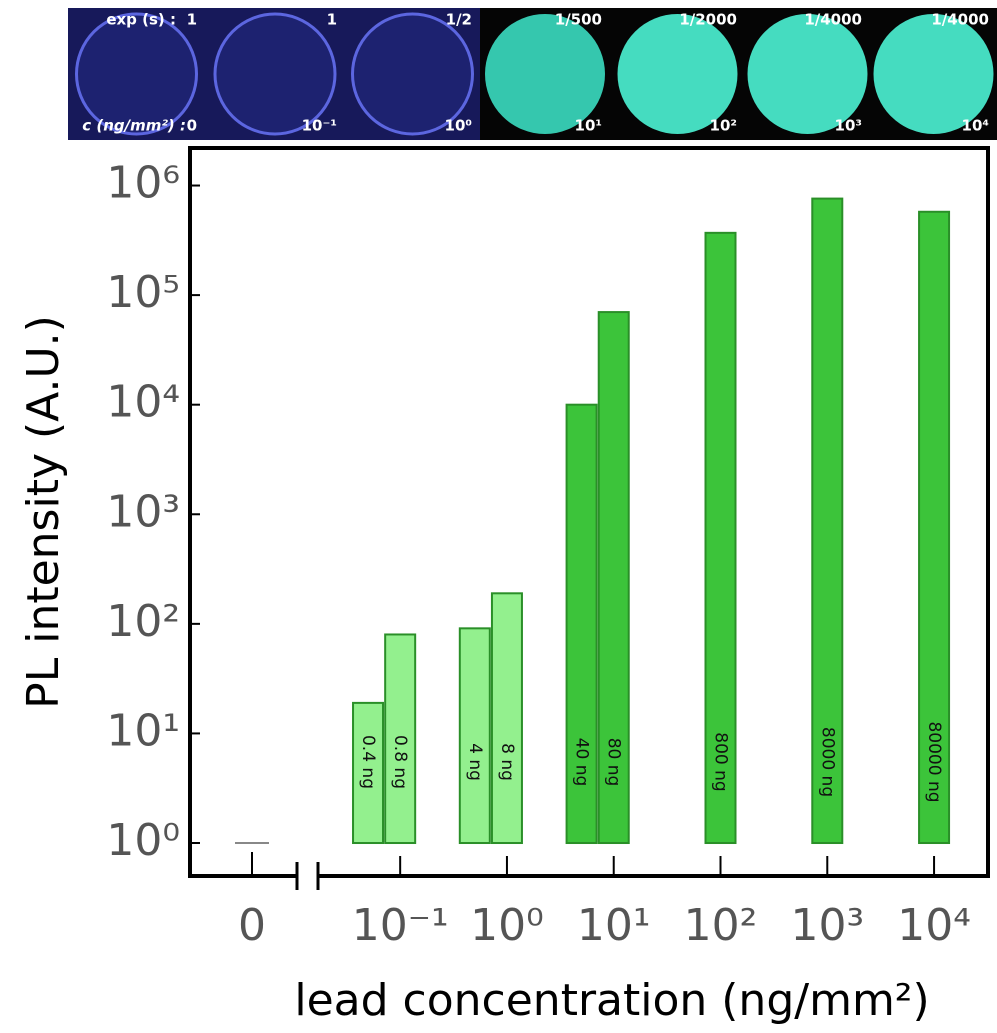  What do you see at coordinates (143, 292) in the screenshot?
I see `y-tick-label: 10⁵` at bounding box center [143, 292].